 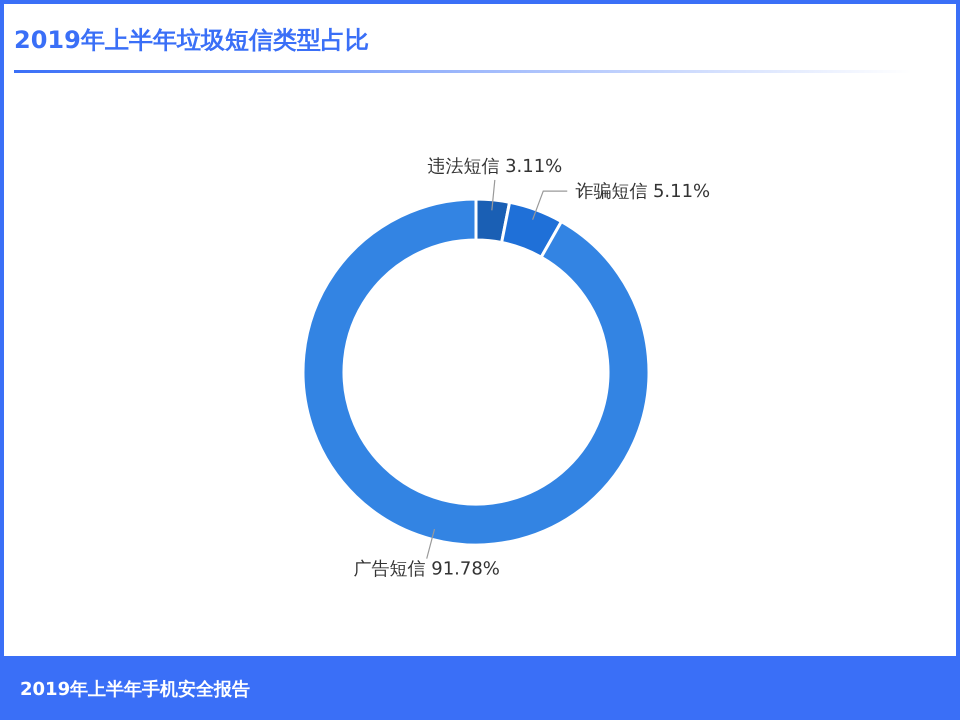 I want to click on slice-label: 违法短信 3.11%, so click(x=494, y=166).